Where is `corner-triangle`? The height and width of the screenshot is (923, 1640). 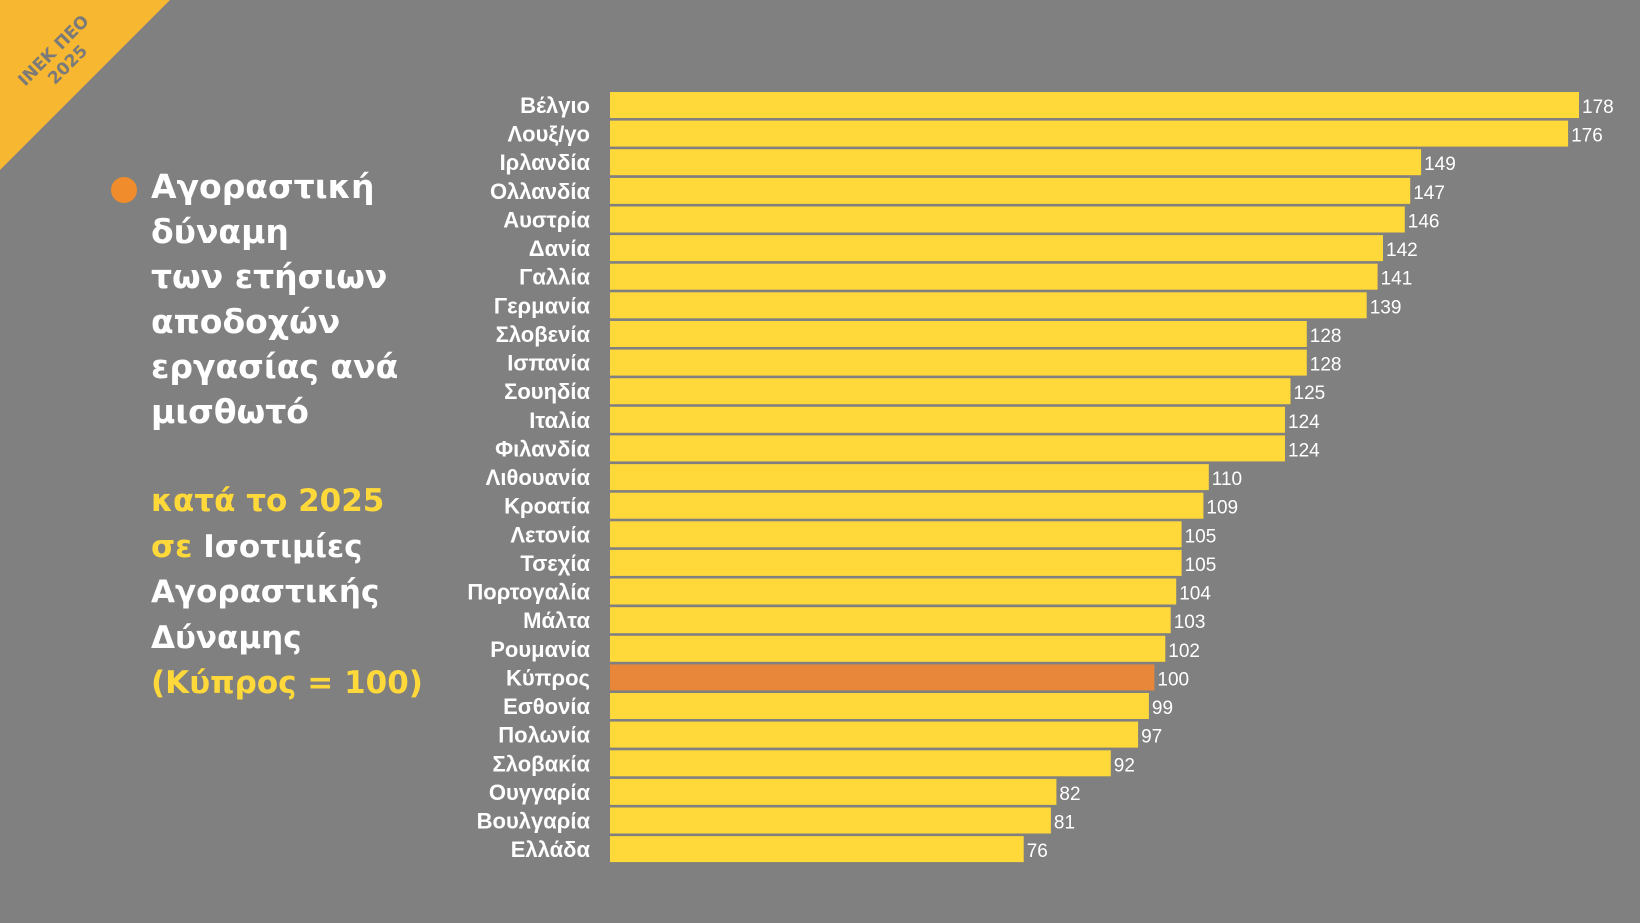
corner-triangle is located at coordinates (85, 85).